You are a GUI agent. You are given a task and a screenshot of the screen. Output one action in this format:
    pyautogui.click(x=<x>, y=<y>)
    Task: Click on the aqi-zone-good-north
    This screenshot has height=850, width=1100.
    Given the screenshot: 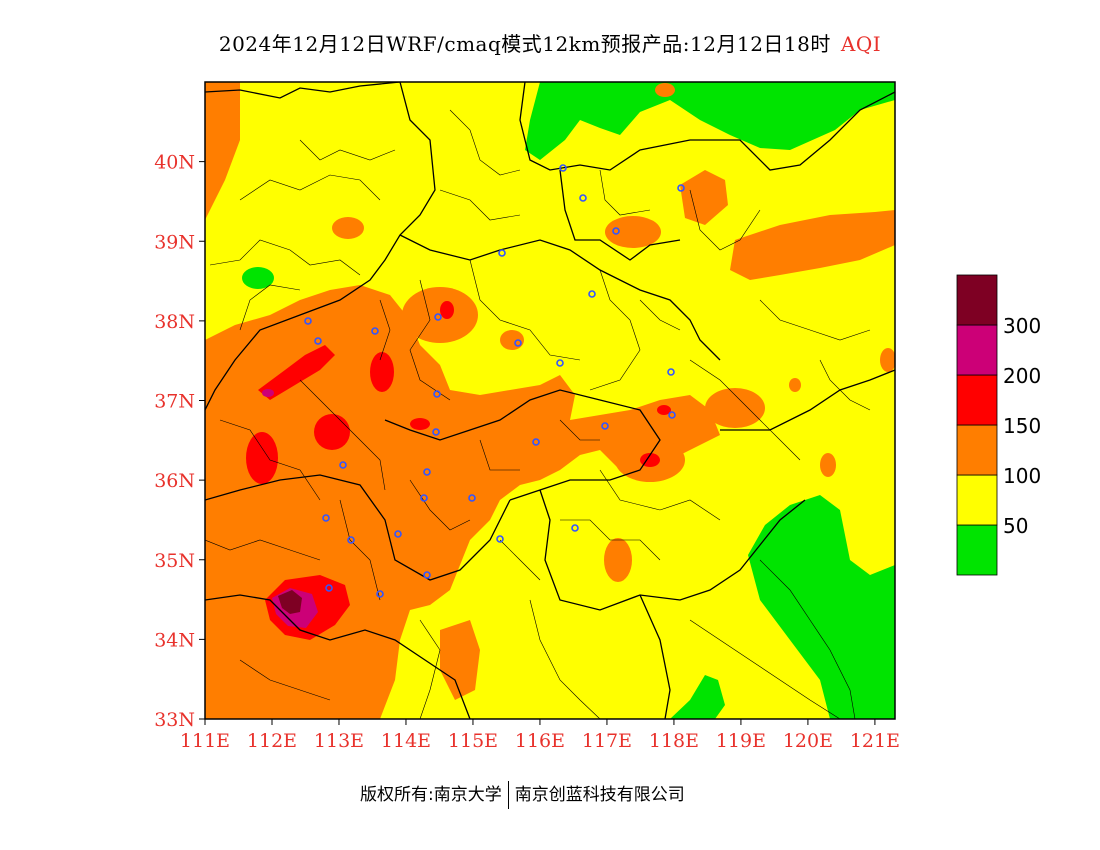 What is the action you would take?
    pyautogui.click(x=710, y=121)
    